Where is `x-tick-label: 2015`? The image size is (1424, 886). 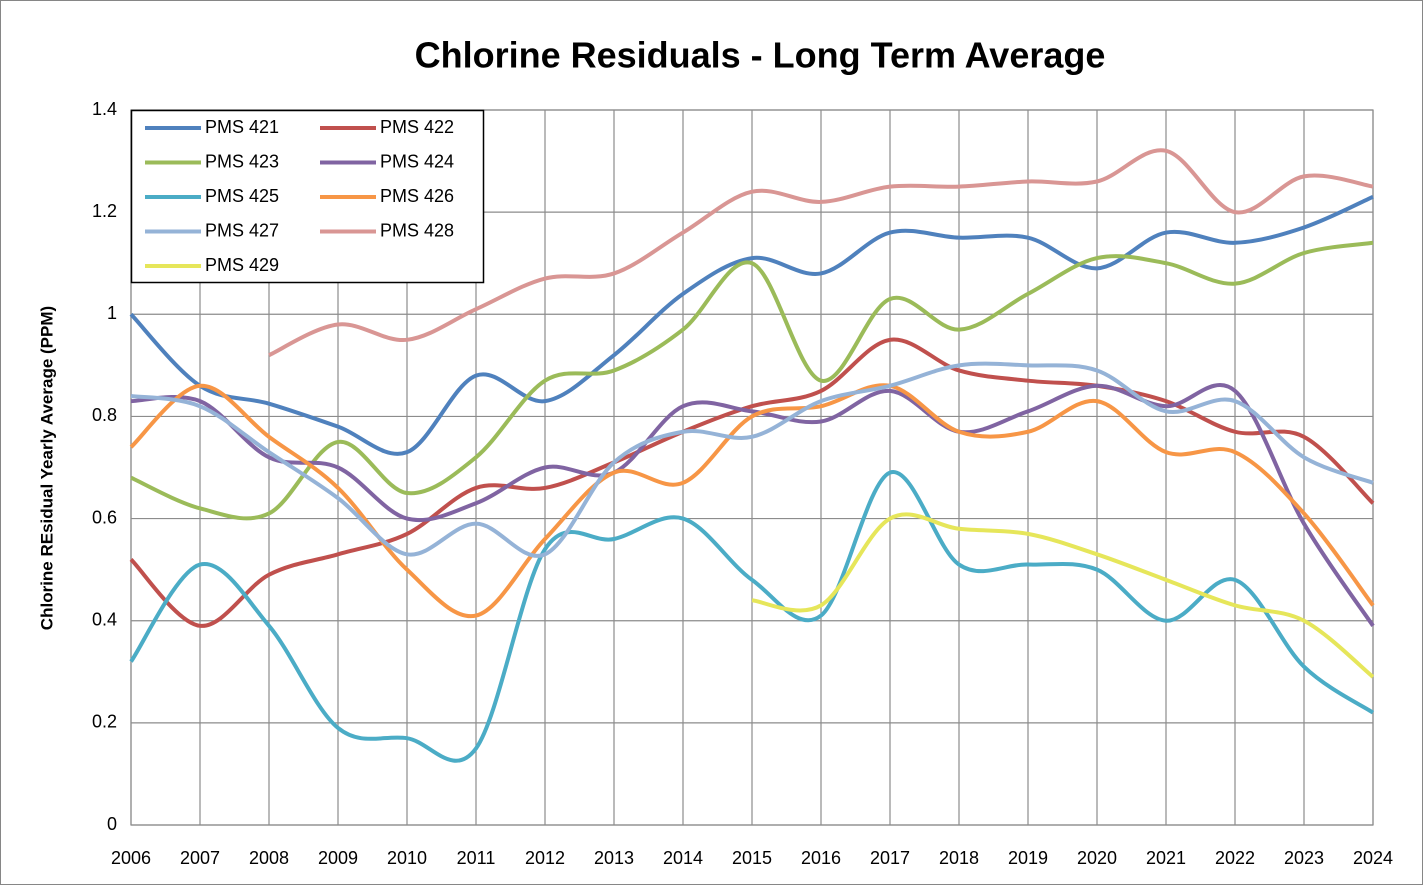
x-tick-label: 2015 is located at coordinates (752, 858).